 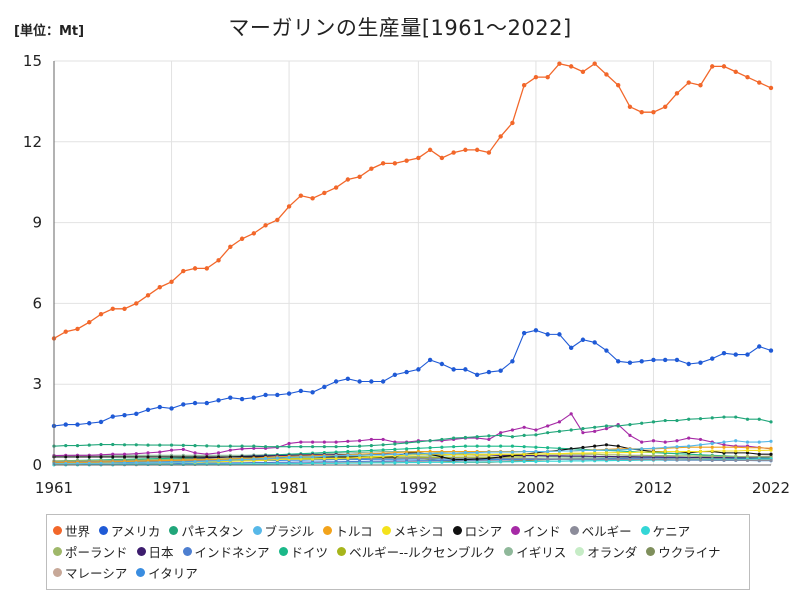 I want to click on legend-label: ロシア, so click(x=483, y=531).